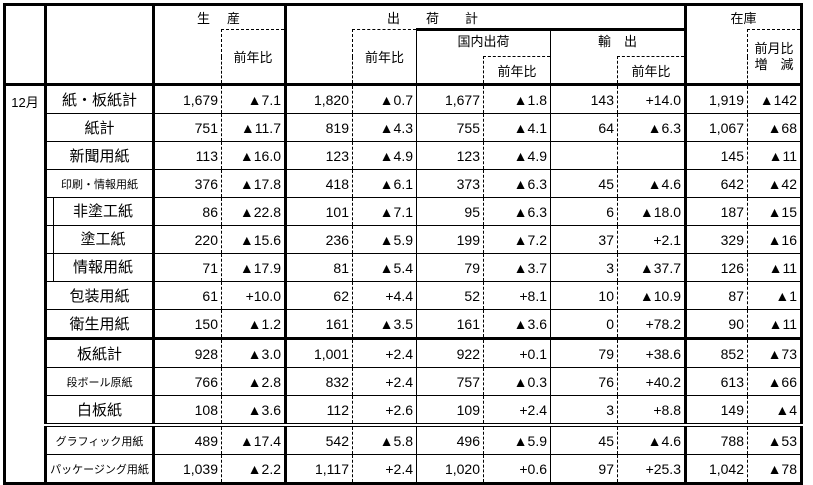 The height and width of the screenshot is (485, 813). Describe the element at coordinates (450, 352) in the screenshot. I see `cell-value: 922` at that location.